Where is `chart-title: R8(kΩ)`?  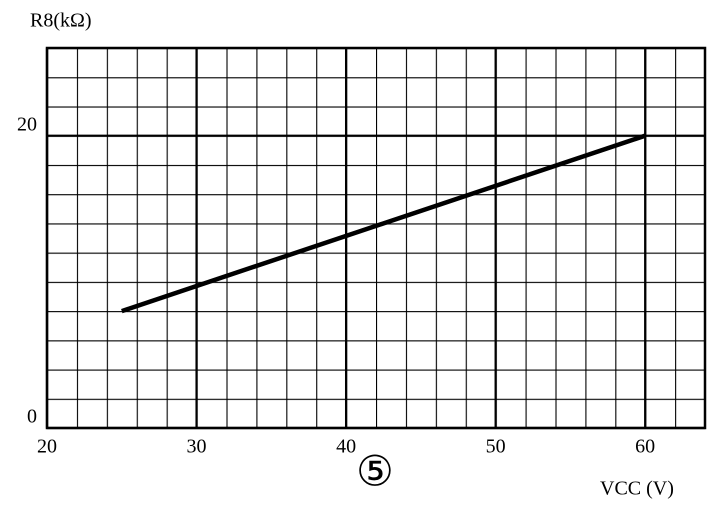
chart-title: R8(kΩ) is located at coordinates (61, 21).